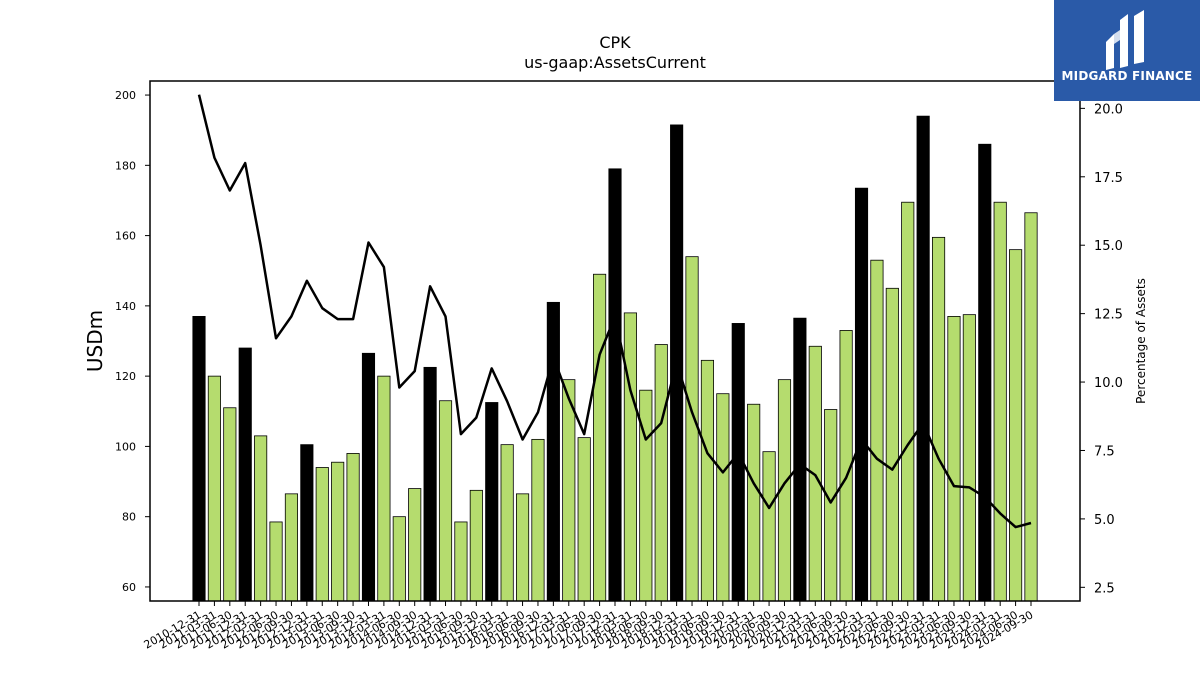 This screenshot has width=1200, height=675. I want to click on logo: MIDGARD FINANCE, so click(1127, 50).